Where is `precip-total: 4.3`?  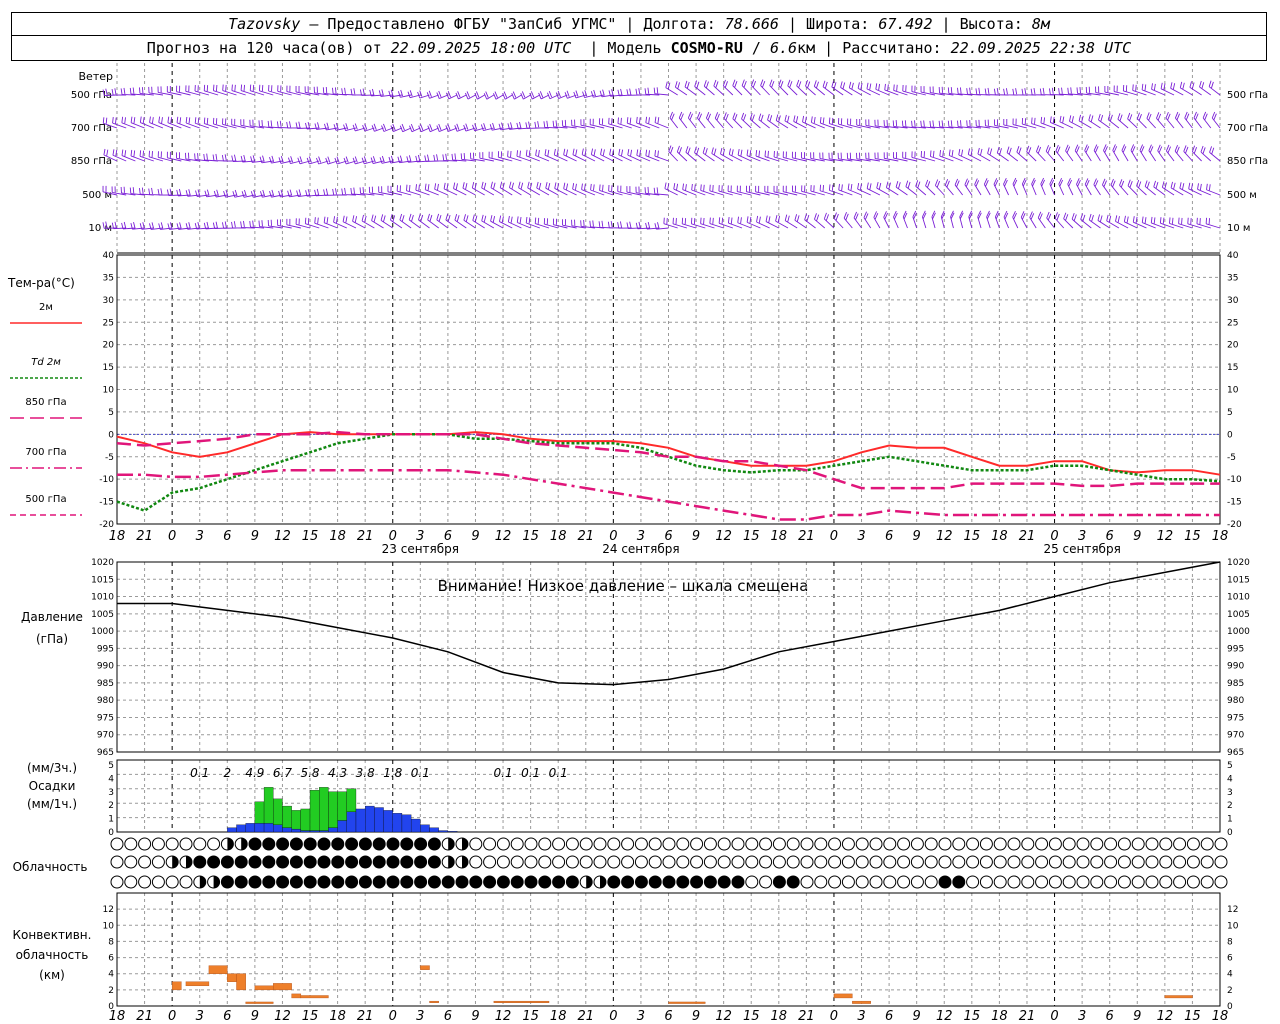 precip-total: 4.3 is located at coordinates (337, 773).